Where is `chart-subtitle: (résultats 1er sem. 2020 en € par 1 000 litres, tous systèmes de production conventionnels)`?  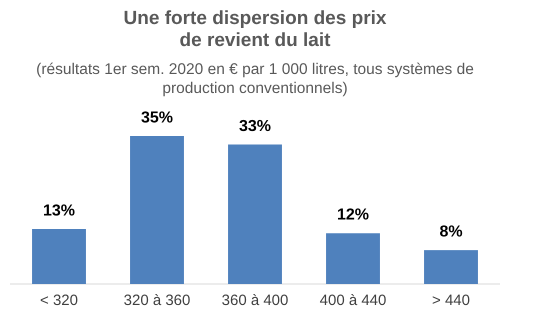 chart-subtitle: (résultats 1er sem. 2020 en € par 1 000 litres, tous systèmes de production conventionnels) is located at coordinates (255, 79).